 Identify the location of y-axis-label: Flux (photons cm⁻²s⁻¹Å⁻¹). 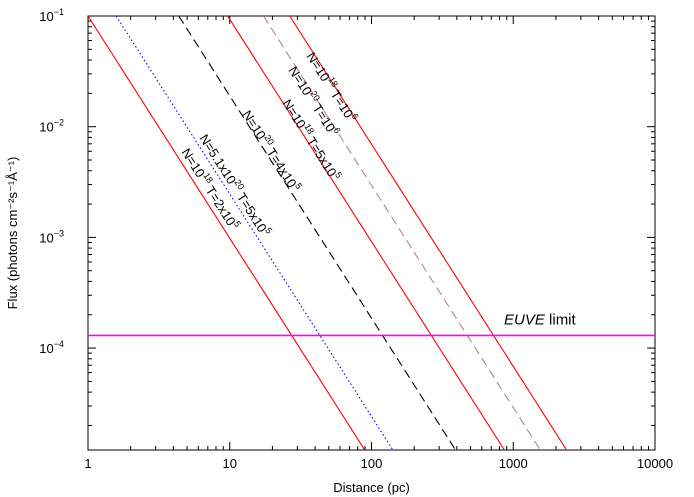
(12, 233).